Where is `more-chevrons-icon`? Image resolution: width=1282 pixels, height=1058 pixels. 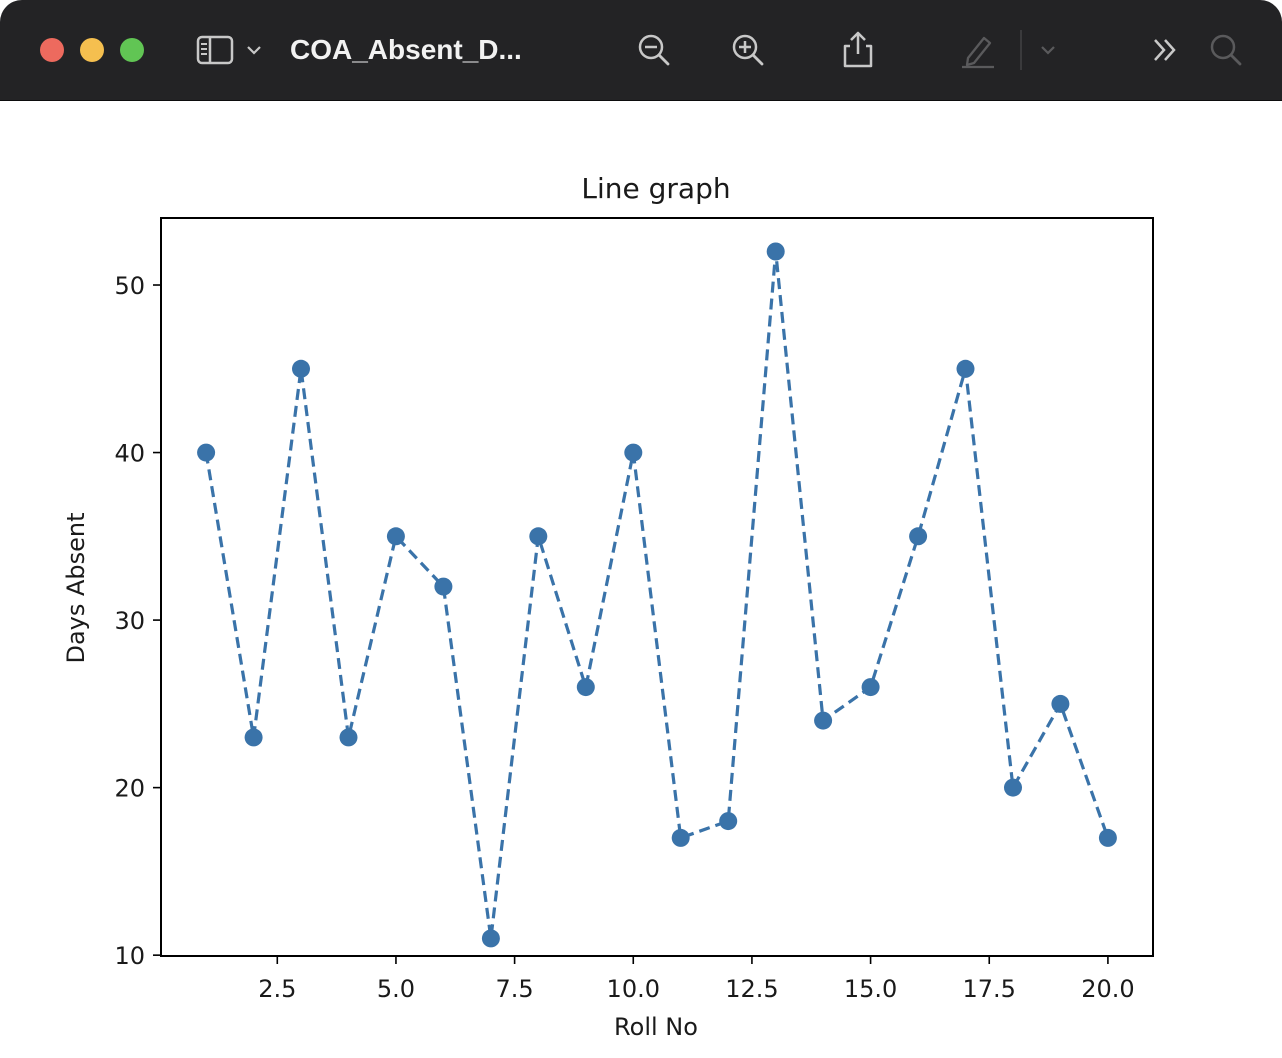
more-chevrons-icon is located at coordinates (1165, 50).